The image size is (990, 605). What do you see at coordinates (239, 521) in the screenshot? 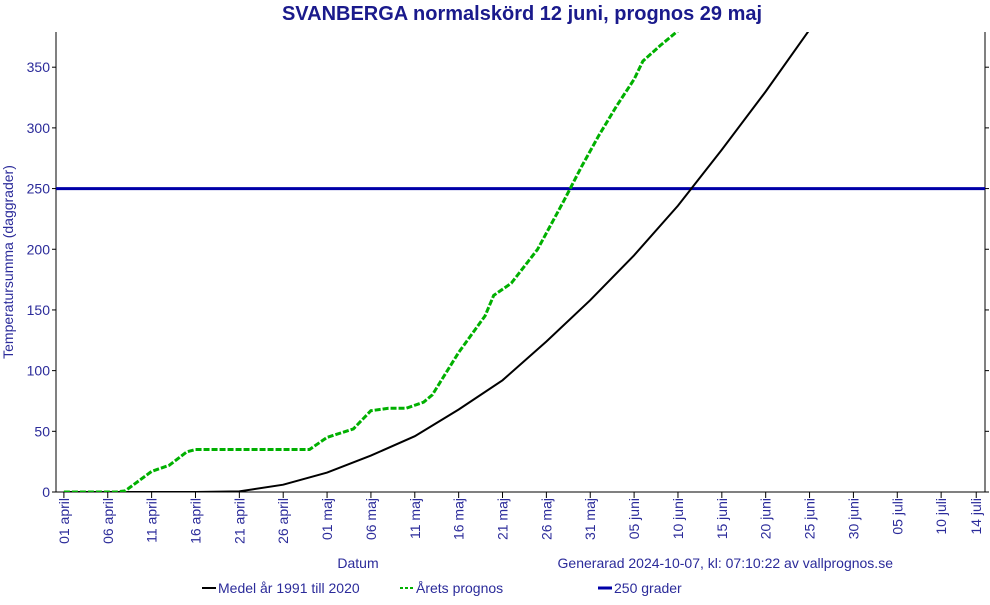
I see `x-tick-label: 21 april` at bounding box center [239, 521].